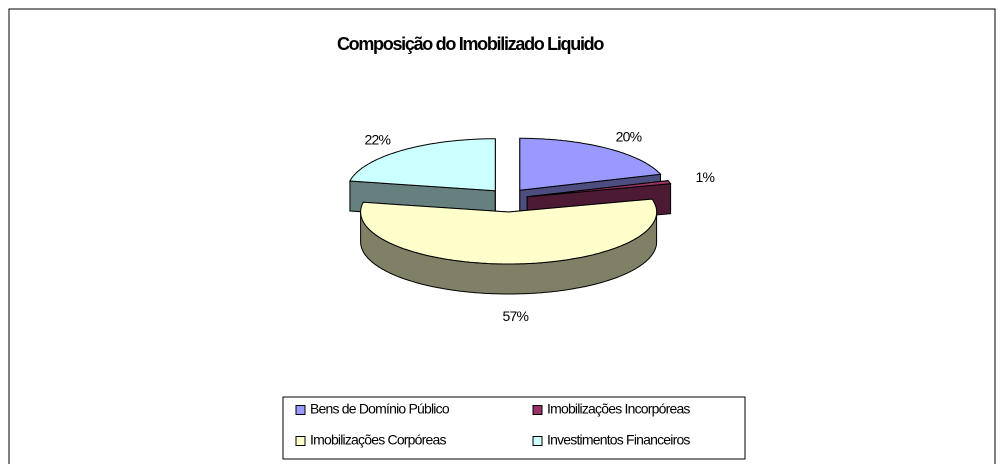 The height and width of the screenshot is (464, 1005). I want to click on data-label: 57%, so click(516, 316).